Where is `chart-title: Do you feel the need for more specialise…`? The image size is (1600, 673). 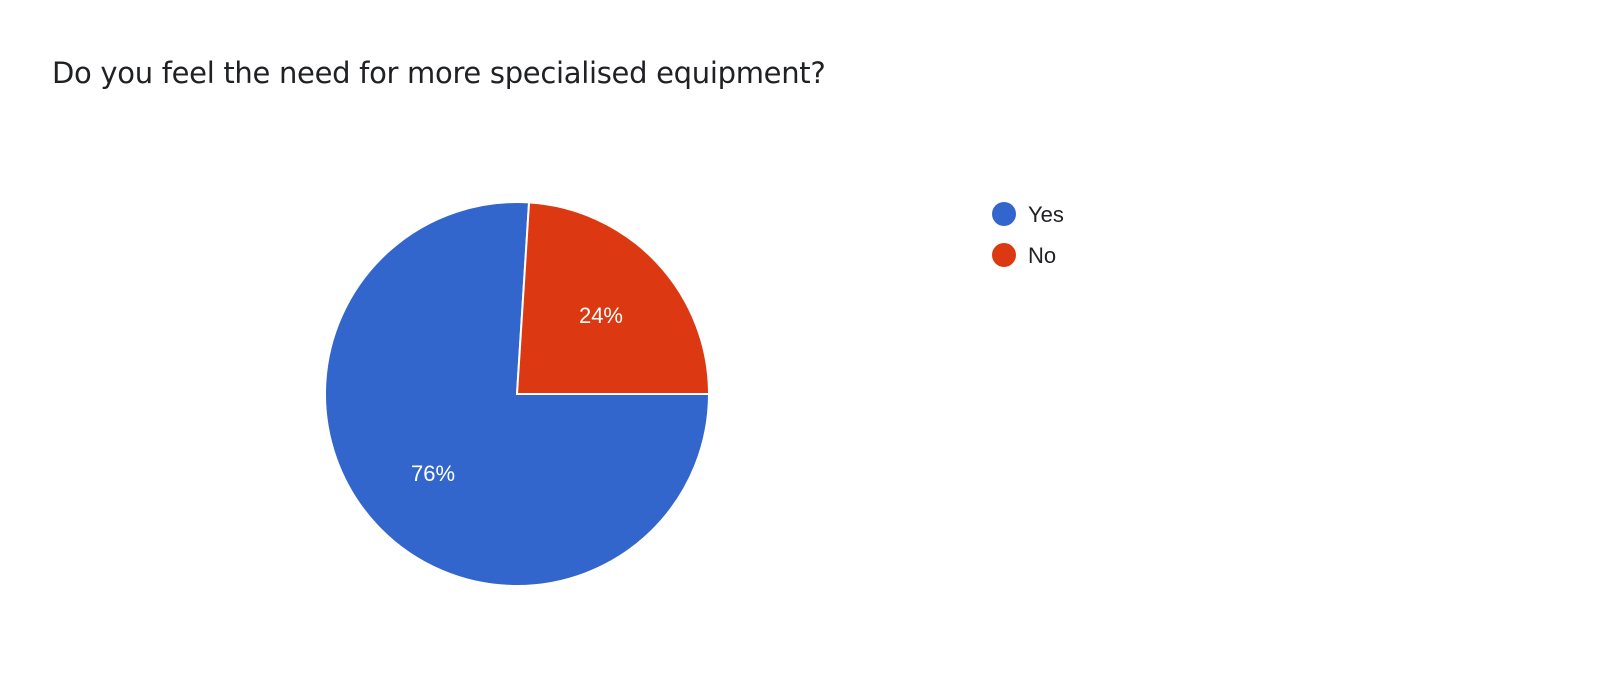 chart-title: Do you feel the need for more specialise… is located at coordinates (439, 73).